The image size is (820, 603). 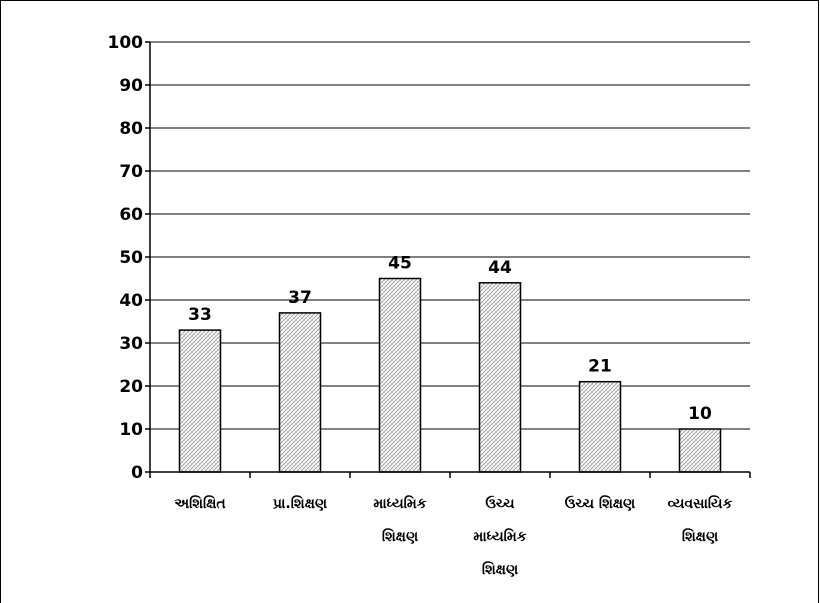 What do you see at coordinates (131, 387) in the screenshot?
I see `y-tick-label: 20` at bounding box center [131, 387].